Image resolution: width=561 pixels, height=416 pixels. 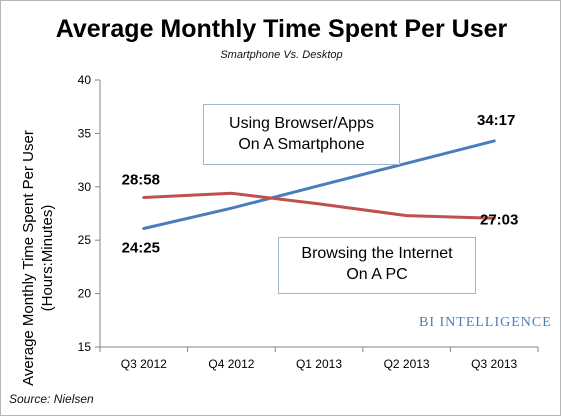 What do you see at coordinates (281, 29) in the screenshot?
I see `chart-title: Average Monthly Time Spent Per User` at bounding box center [281, 29].